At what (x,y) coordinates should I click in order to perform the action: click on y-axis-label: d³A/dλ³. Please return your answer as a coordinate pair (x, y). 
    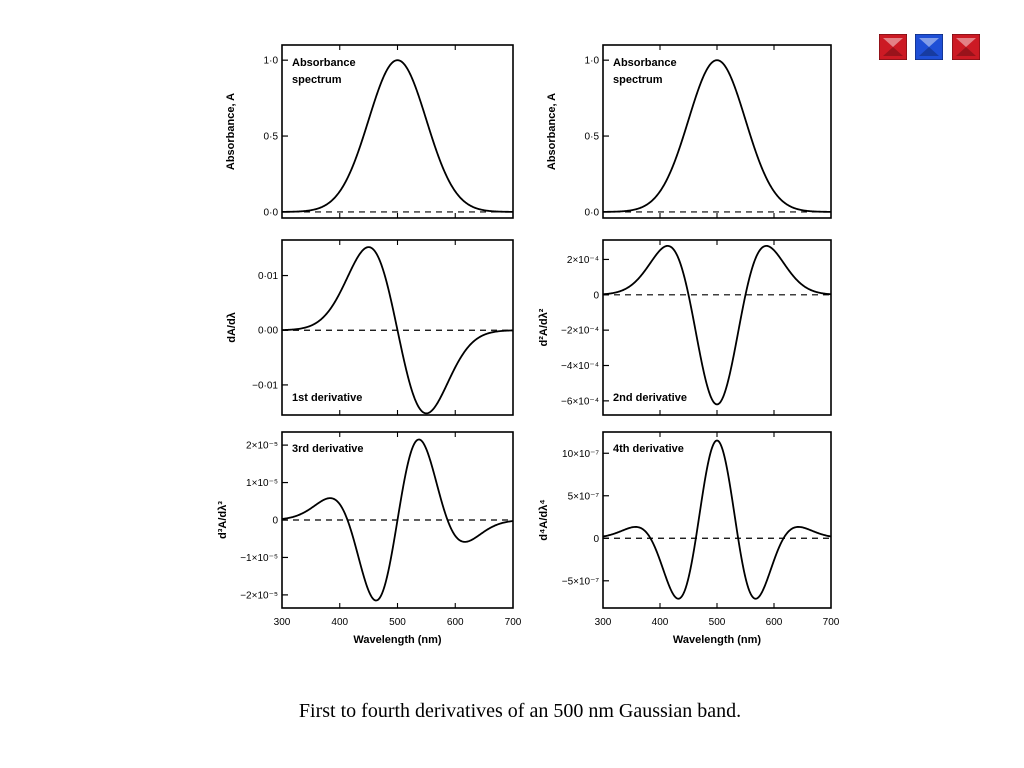
    Looking at the image, I should click on (223, 520).